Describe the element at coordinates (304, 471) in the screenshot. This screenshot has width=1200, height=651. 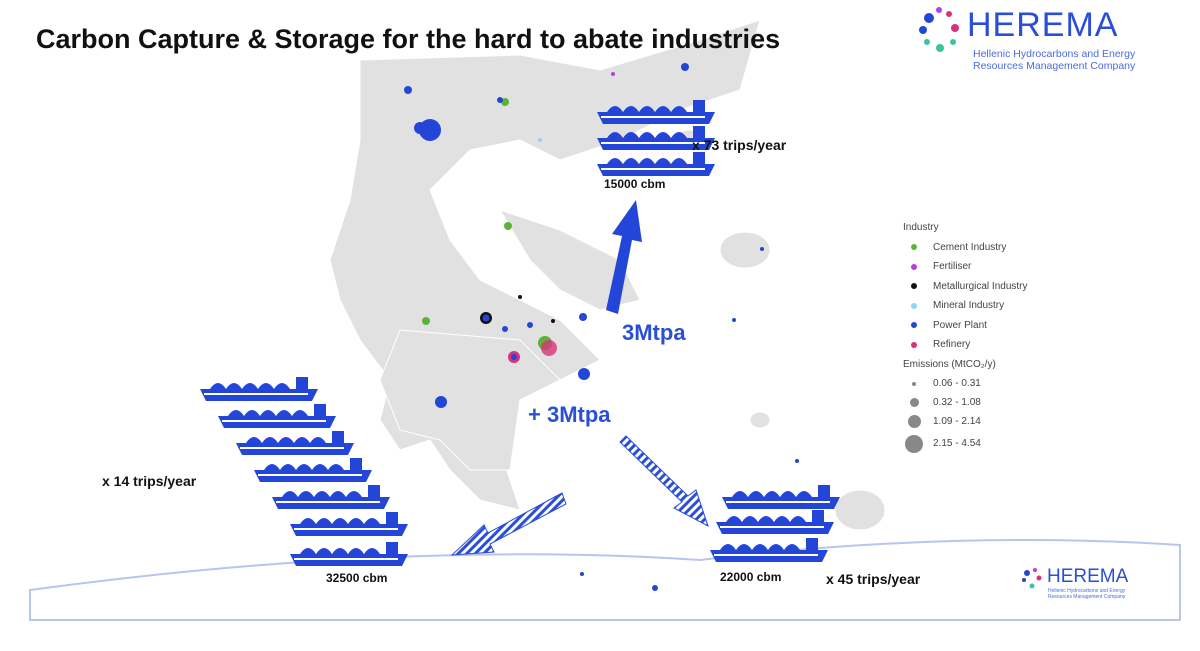
I see `ships-west` at that location.